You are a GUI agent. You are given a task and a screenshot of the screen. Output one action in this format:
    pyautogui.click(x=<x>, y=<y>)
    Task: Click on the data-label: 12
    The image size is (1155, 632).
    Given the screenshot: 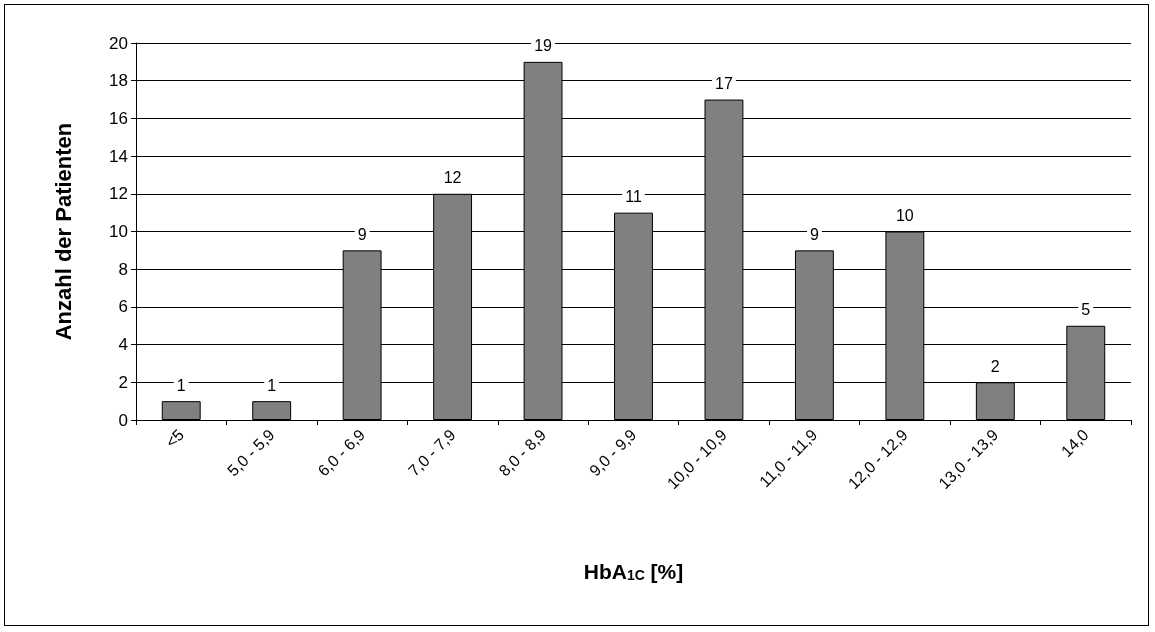 What is the action you would take?
    pyautogui.click(x=452, y=178)
    